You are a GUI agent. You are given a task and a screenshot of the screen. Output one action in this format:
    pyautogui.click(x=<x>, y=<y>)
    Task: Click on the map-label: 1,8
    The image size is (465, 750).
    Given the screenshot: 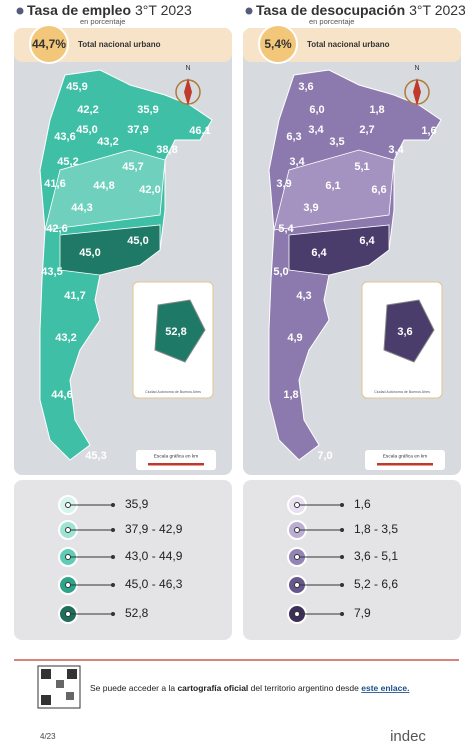 What is the action you would take?
    pyautogui.click(x=376, y=110)
    